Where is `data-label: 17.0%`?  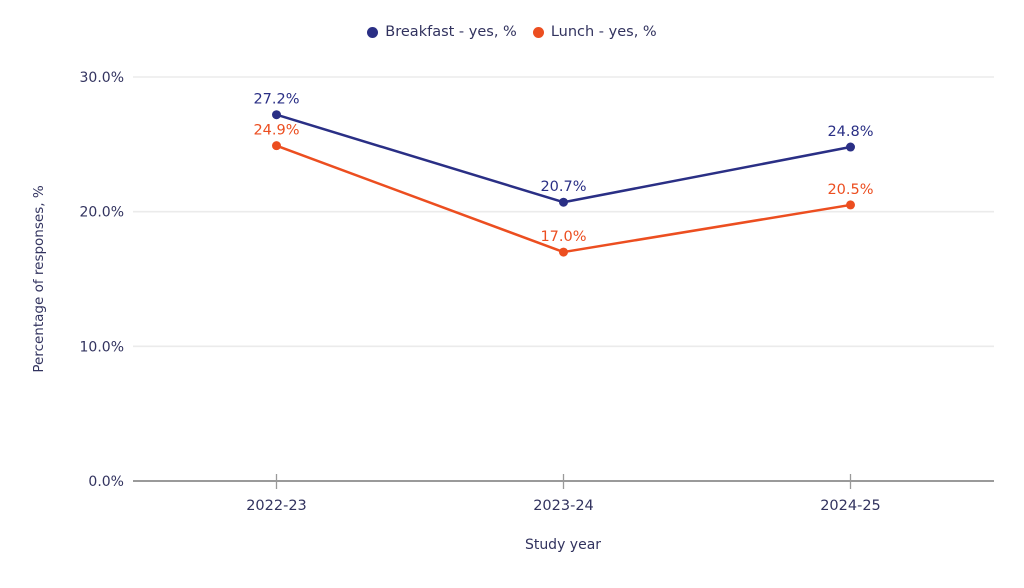 data-label: 17.0% is located at coordinates (563, 237).